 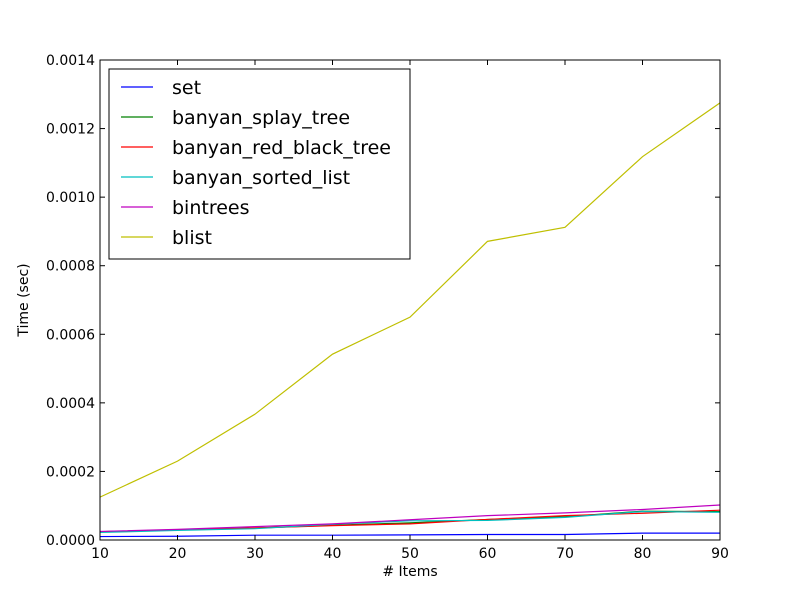 I want to click on legend-label: bintrees, so click(x=211, y=208).